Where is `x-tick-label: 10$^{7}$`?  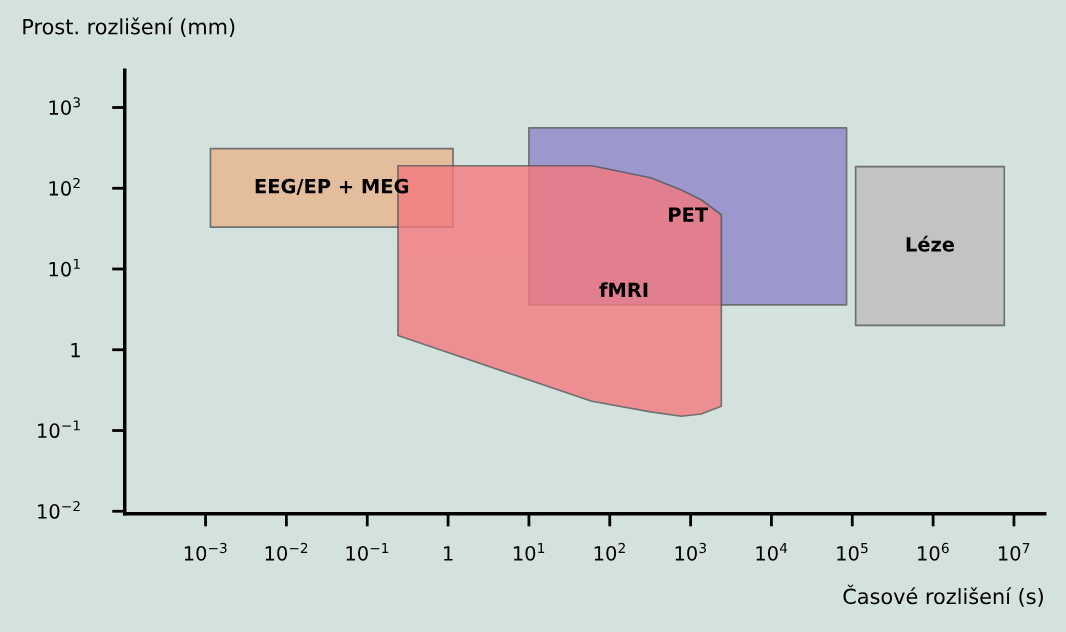
x-tick-label: 10$^{7}$ is located at coordinates (1014, 552).